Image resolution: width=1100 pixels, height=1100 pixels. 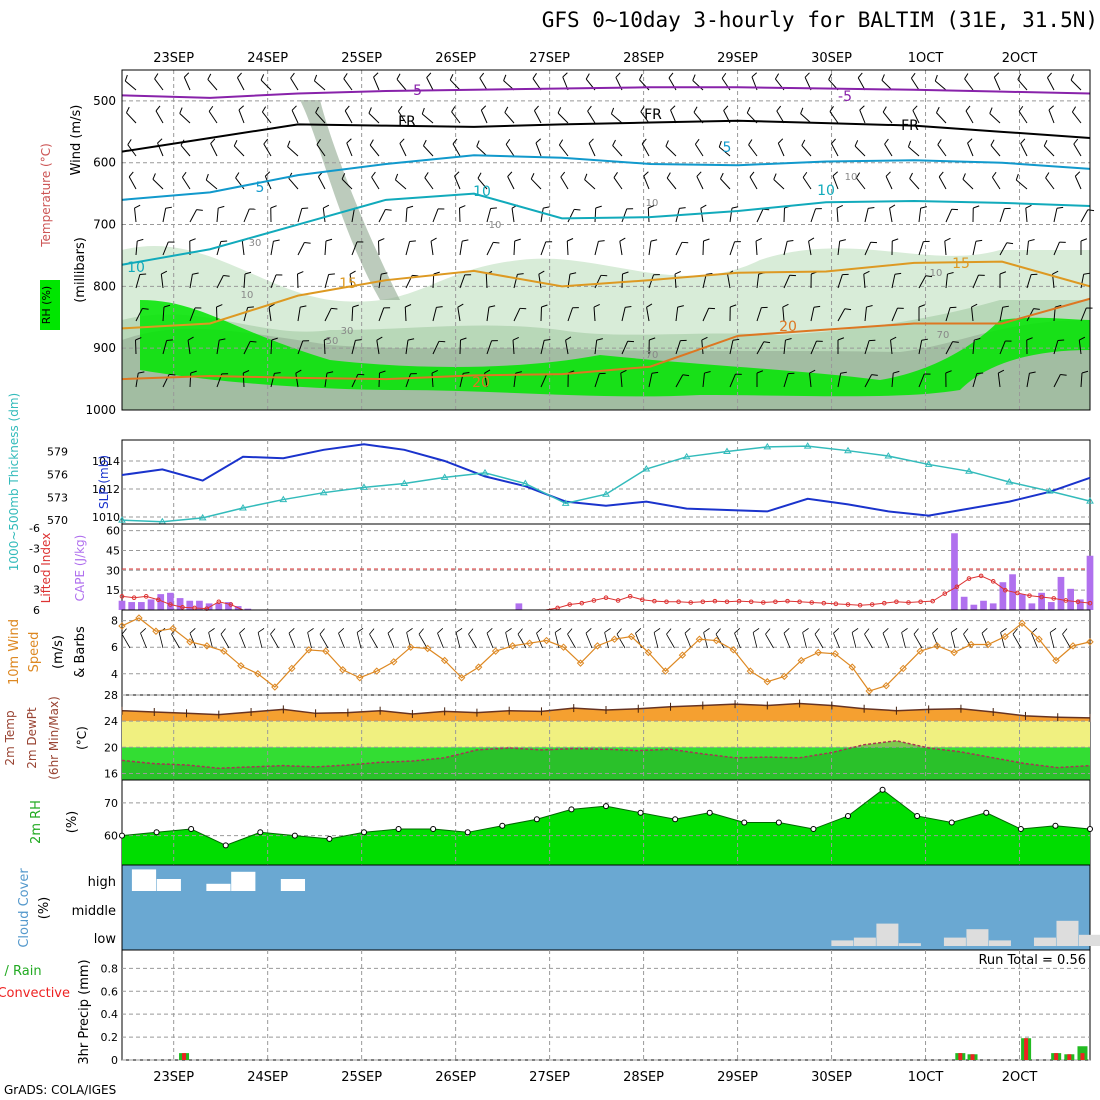 What do you see at coordinates (46, 195) in the screenshot?
I see `temperature-axis-label: Temperature (°C)` at bounding box center [46, 195].